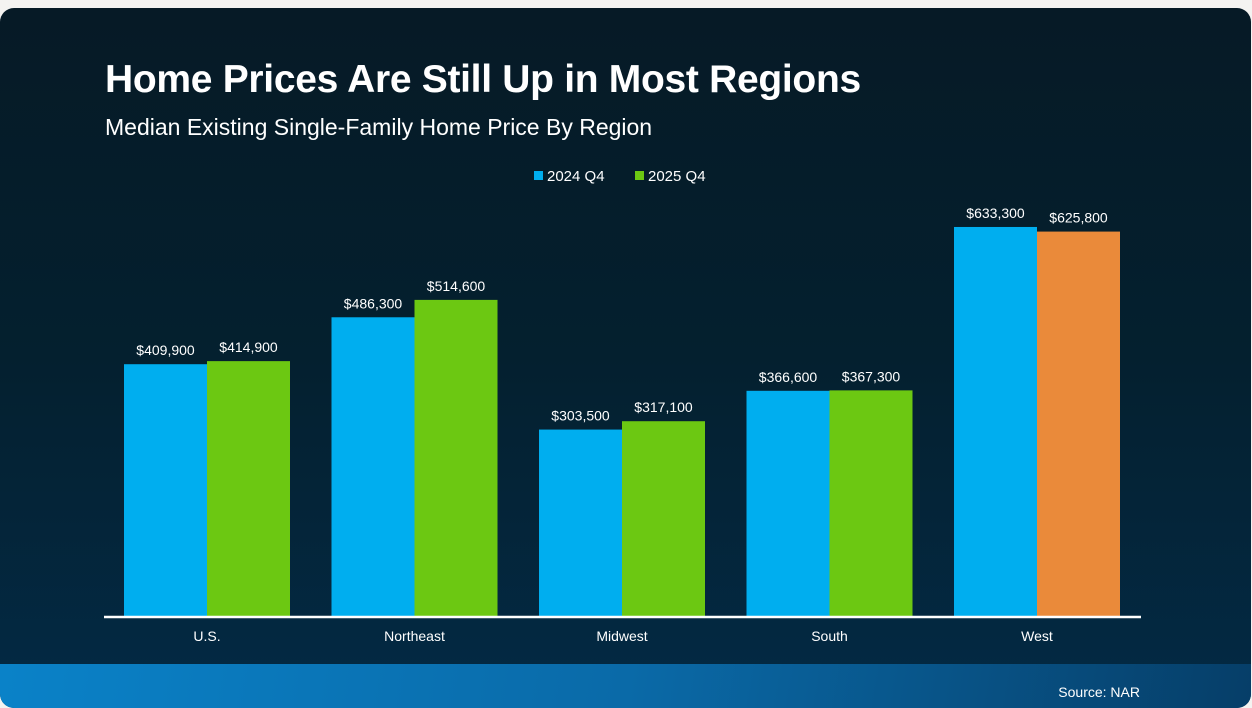 The width and height of the screenshot is (1252, 708). What do you see at coordinates (165, 350) in the screenshot?
I see `data-label: $409,900` at bounding box center [165, 350].